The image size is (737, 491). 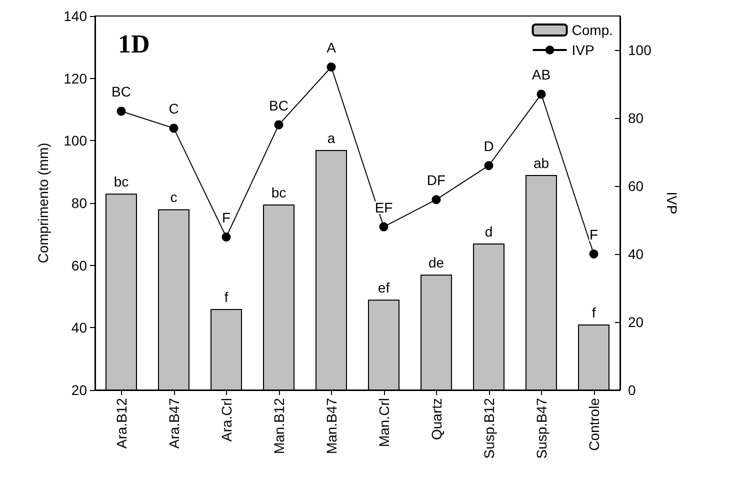 What do you see at coordinates (173, 108) in the screenshot?
I see `data-label: C` at bounding box center [173, 108].